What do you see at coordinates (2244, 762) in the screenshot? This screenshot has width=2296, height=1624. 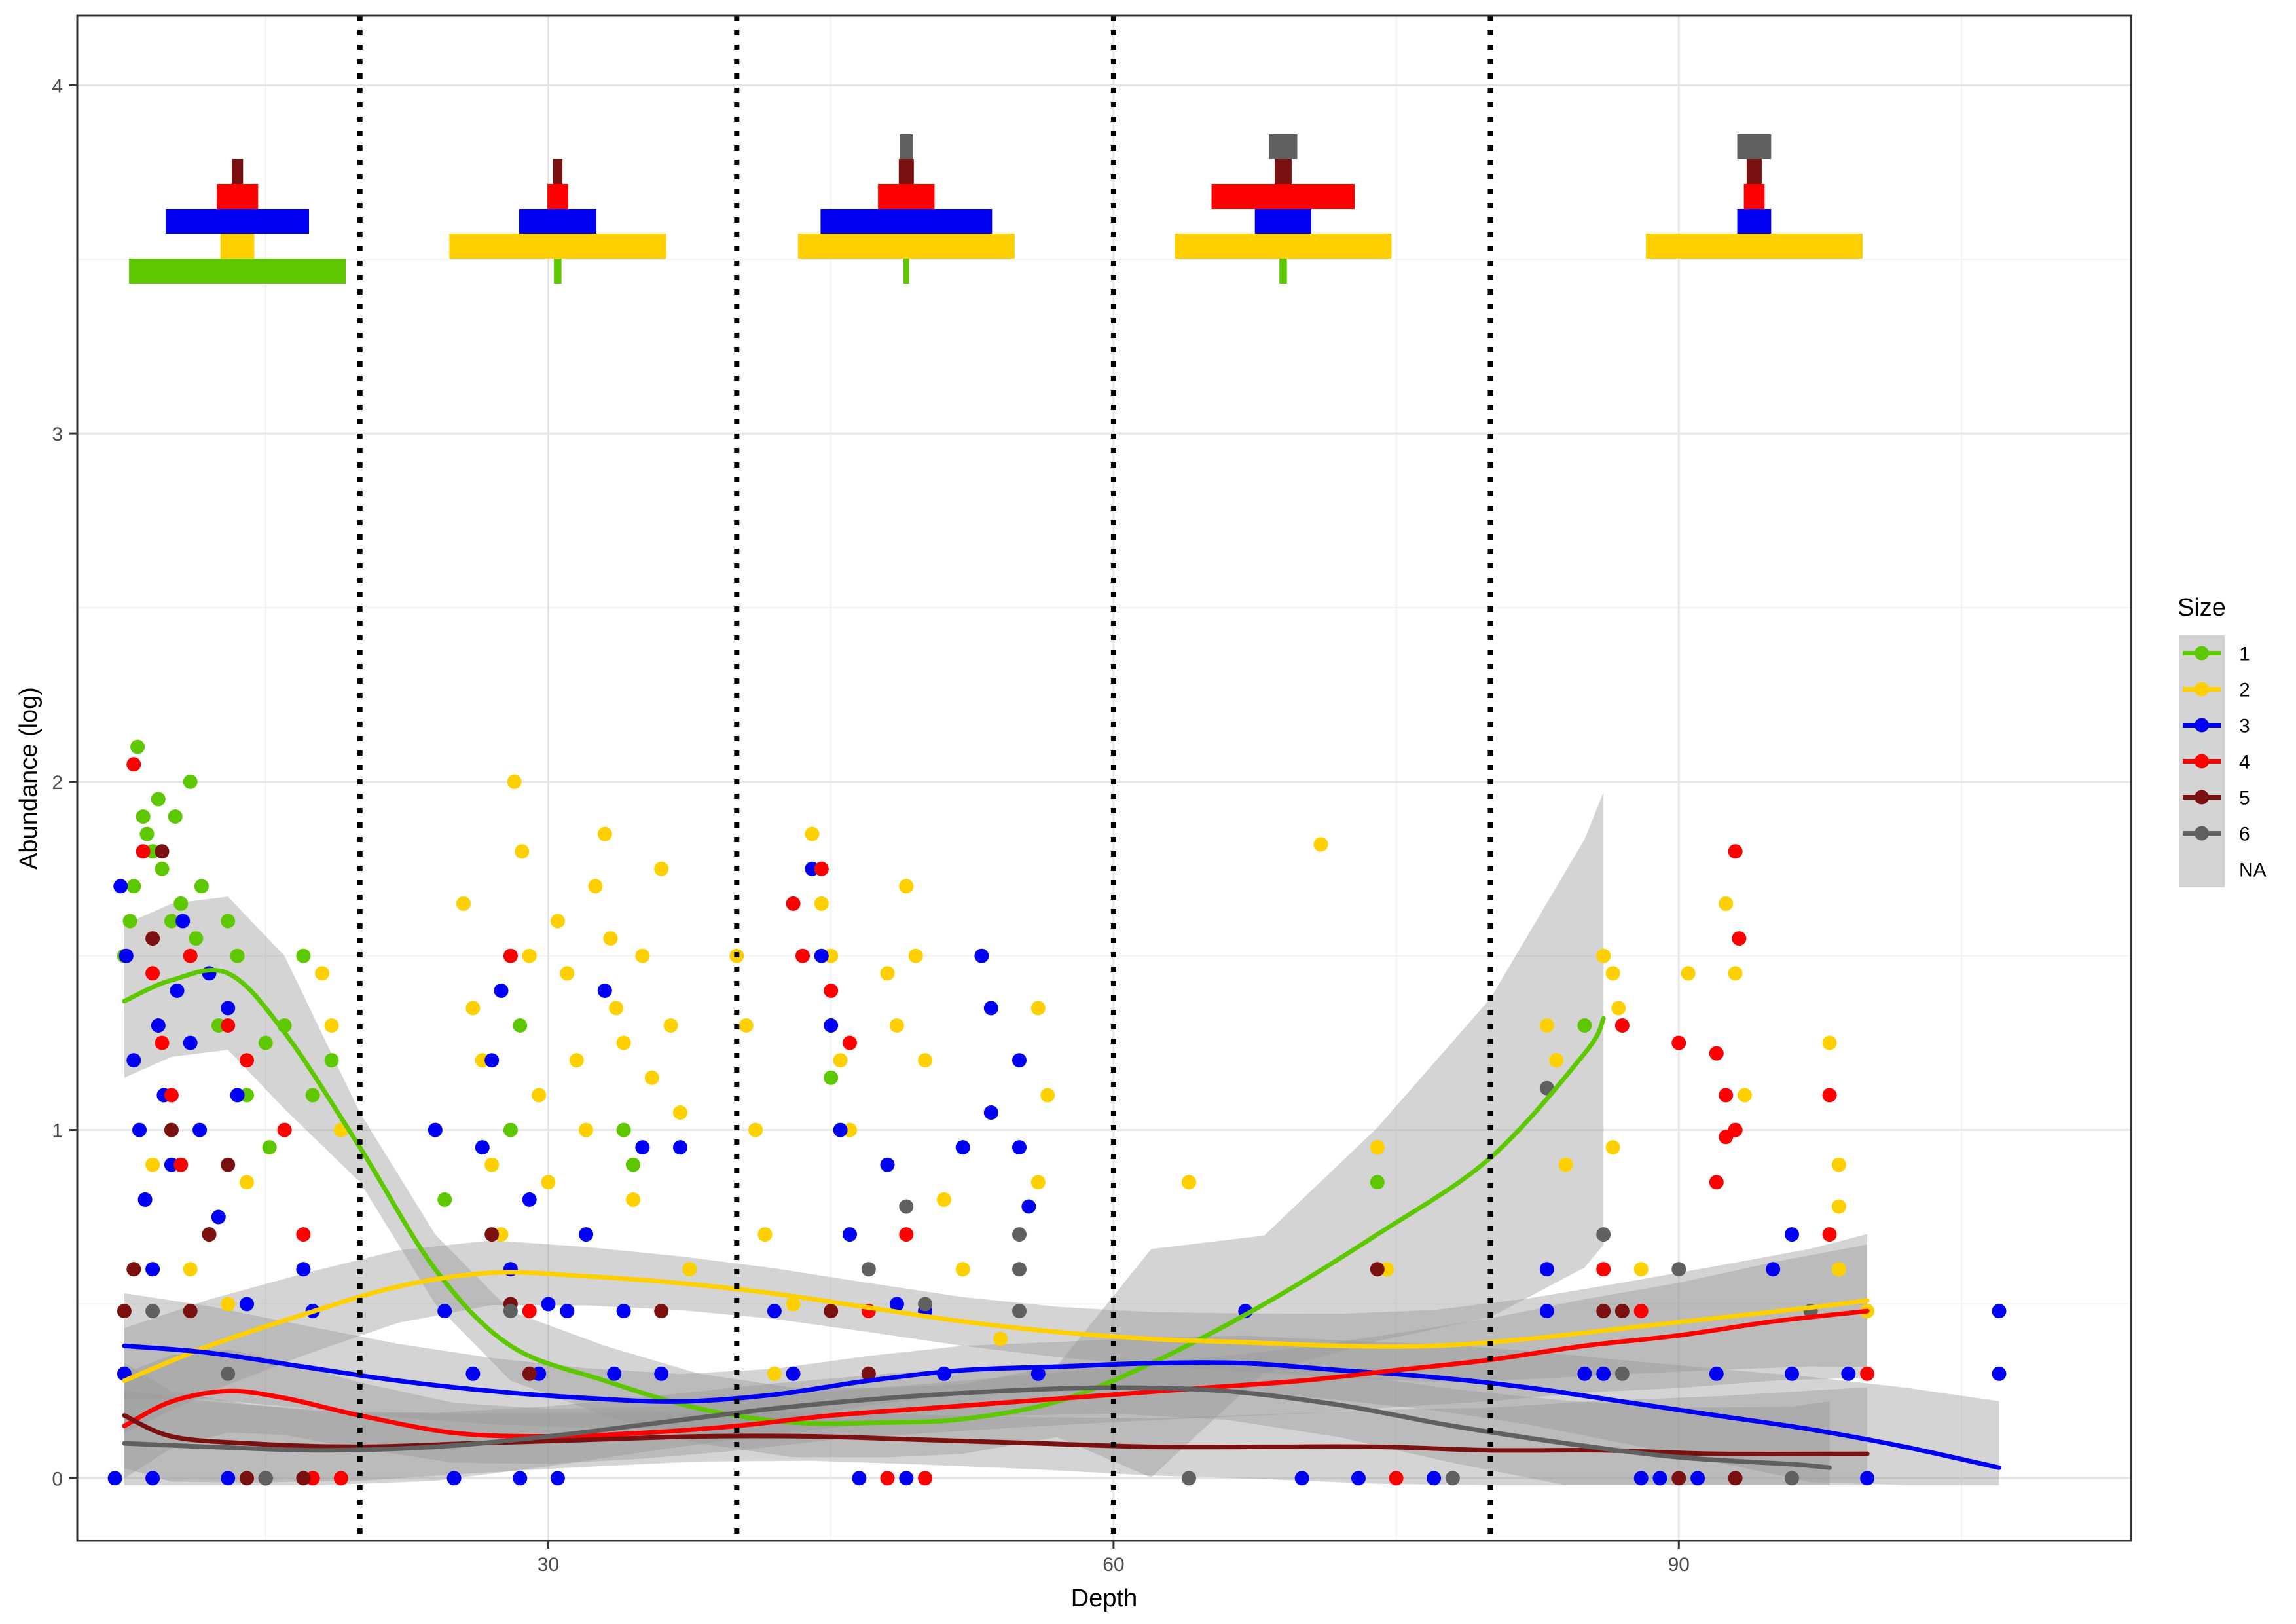 I see `legend-item-label: 4` at bounding box center [2244, 762].